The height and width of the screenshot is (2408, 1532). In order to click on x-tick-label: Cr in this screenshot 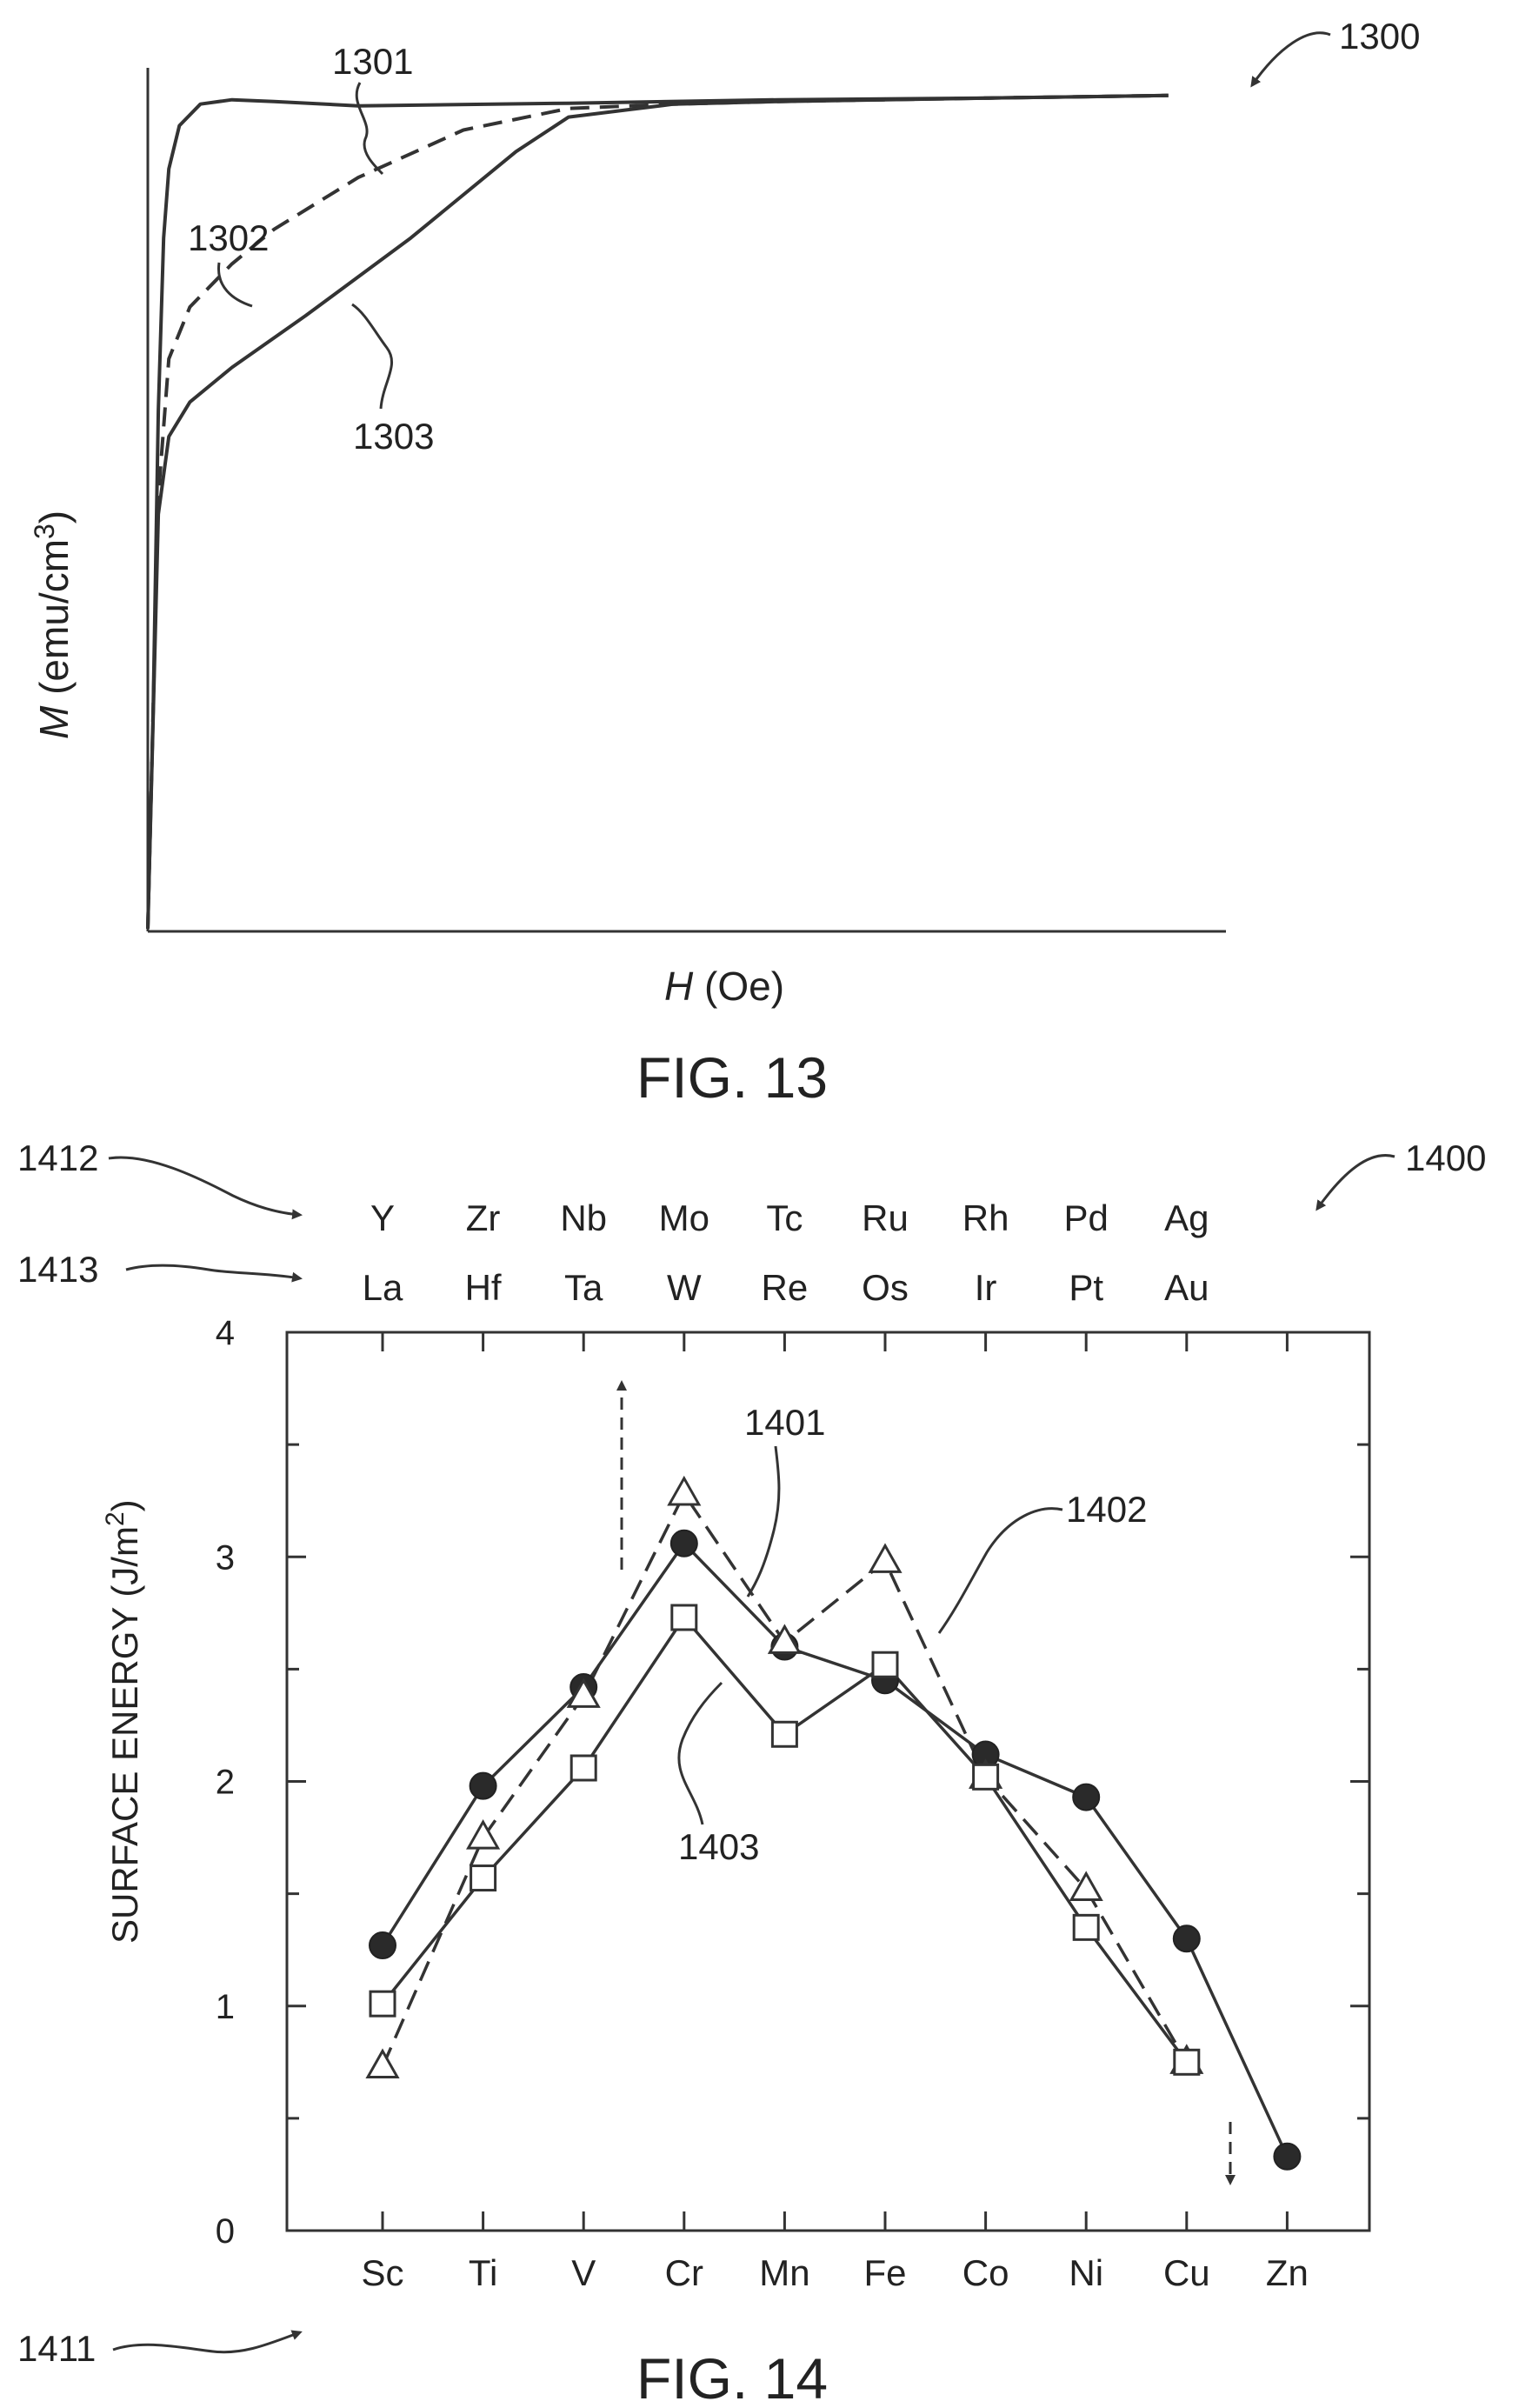, I will do `click(684, 2272)`.